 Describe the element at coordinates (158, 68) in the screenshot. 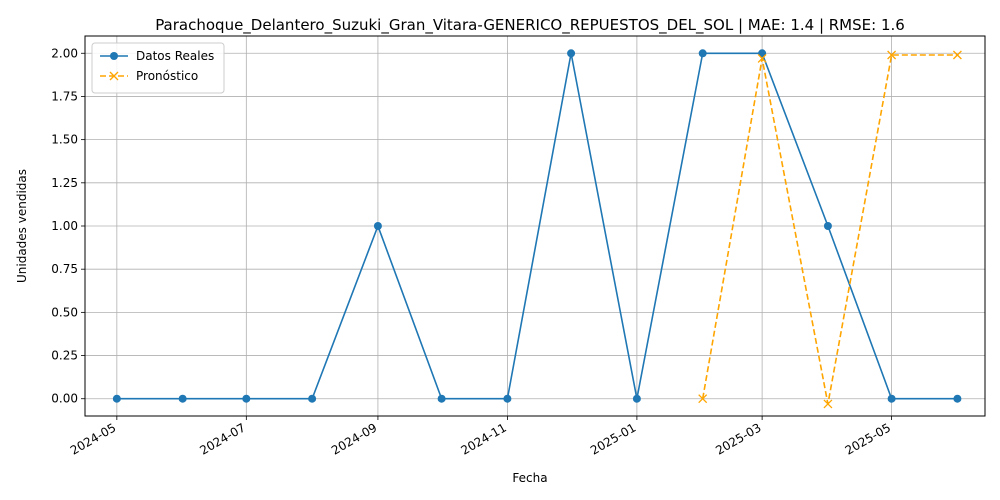

I see `legend: Datos Reales Pronóstico` at that location.